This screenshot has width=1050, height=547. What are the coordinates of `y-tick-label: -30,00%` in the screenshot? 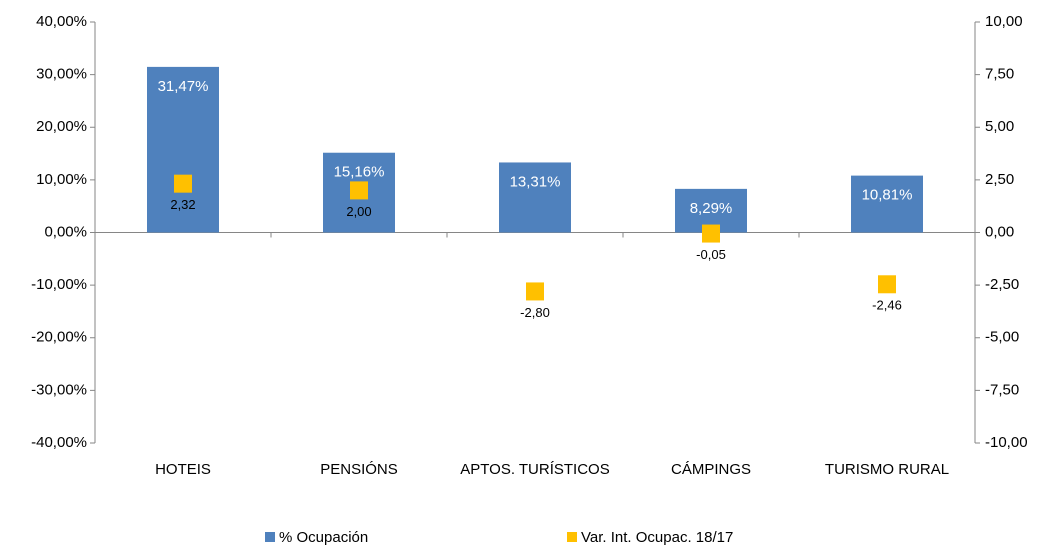 It's located at (59, 389).